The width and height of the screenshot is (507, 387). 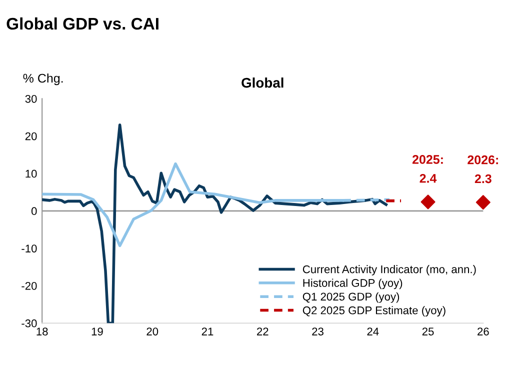 What do you see at coordinates (29, 286) in the screenshot?
I see `y-tick-label: -20` at bounding box center [29, 286].